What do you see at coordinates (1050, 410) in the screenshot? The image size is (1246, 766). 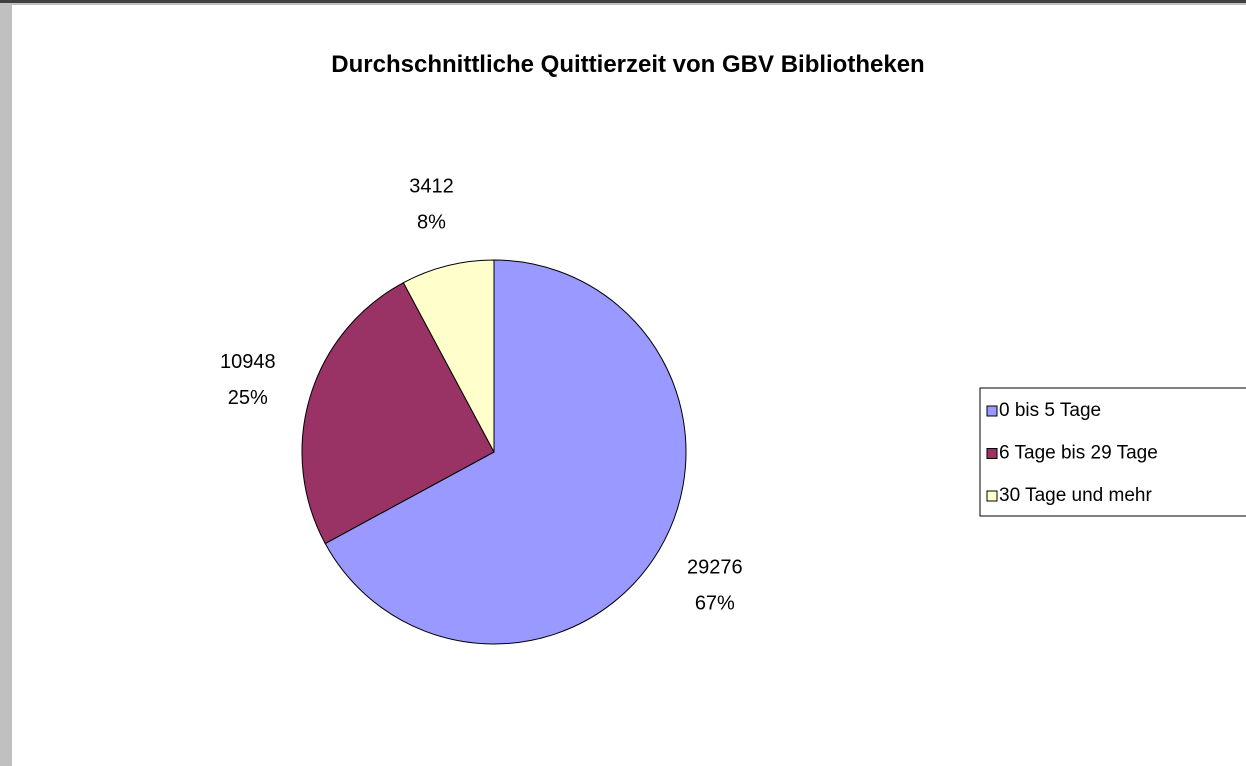 I see `legend-label: 0 bis 5 Tage` at bounding box center [1050, 410].